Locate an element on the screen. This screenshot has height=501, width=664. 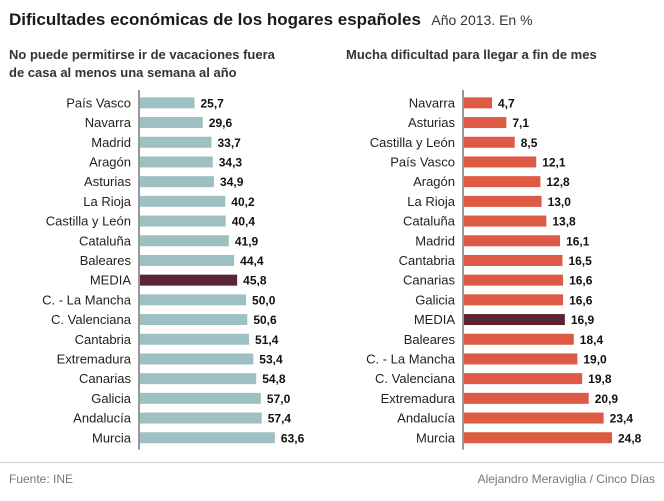
value-label: 34,3 is located at coordinates (231, 162).